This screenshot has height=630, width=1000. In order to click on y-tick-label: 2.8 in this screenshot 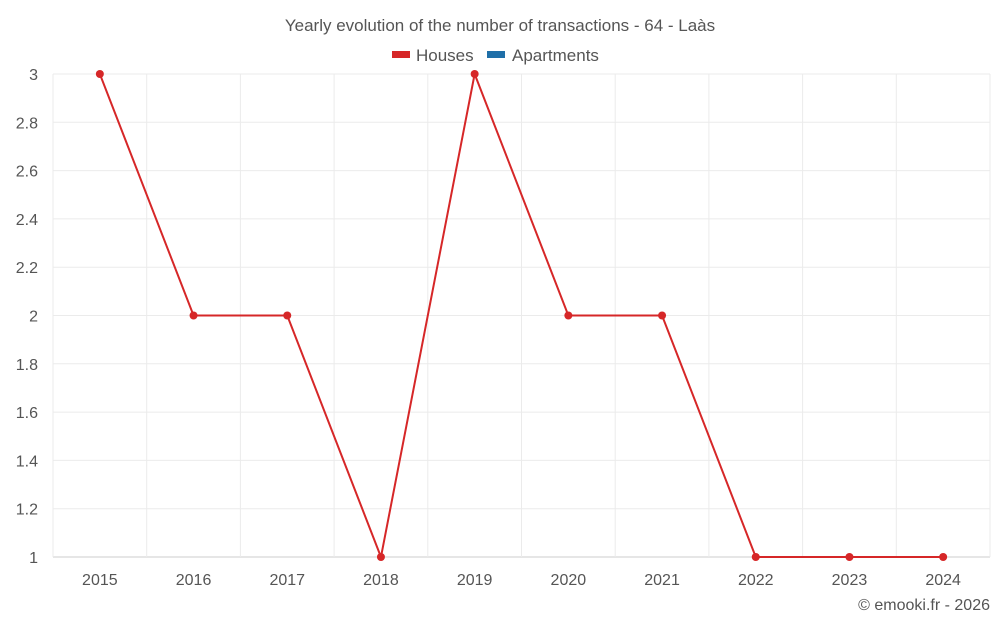, I will do `click(27, 123)`.